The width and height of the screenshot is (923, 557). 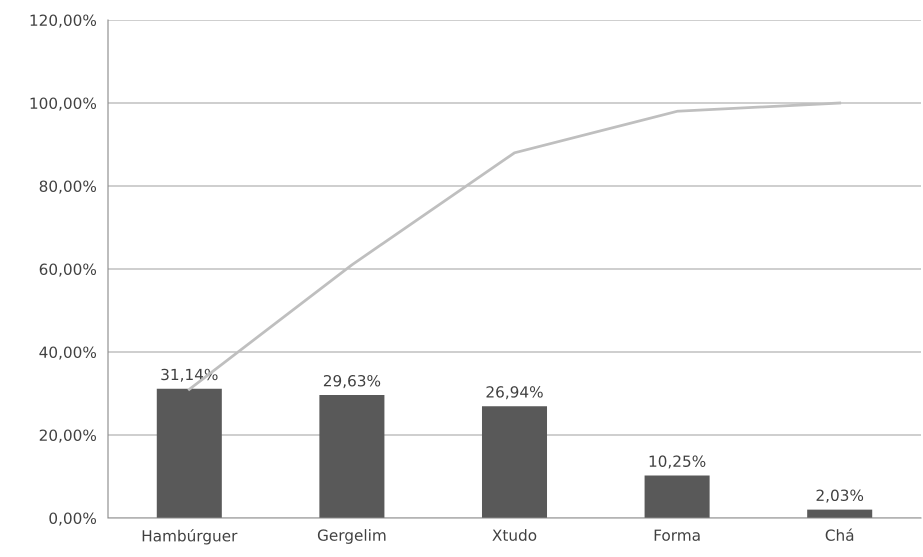 I want to click on x-tick-label: Chá, so click(x=840, y=534).